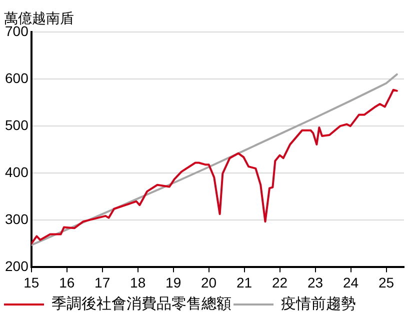 This screenshot has height=322, width=410. I want to click on x-tick-label: 20, so click(209, 282).